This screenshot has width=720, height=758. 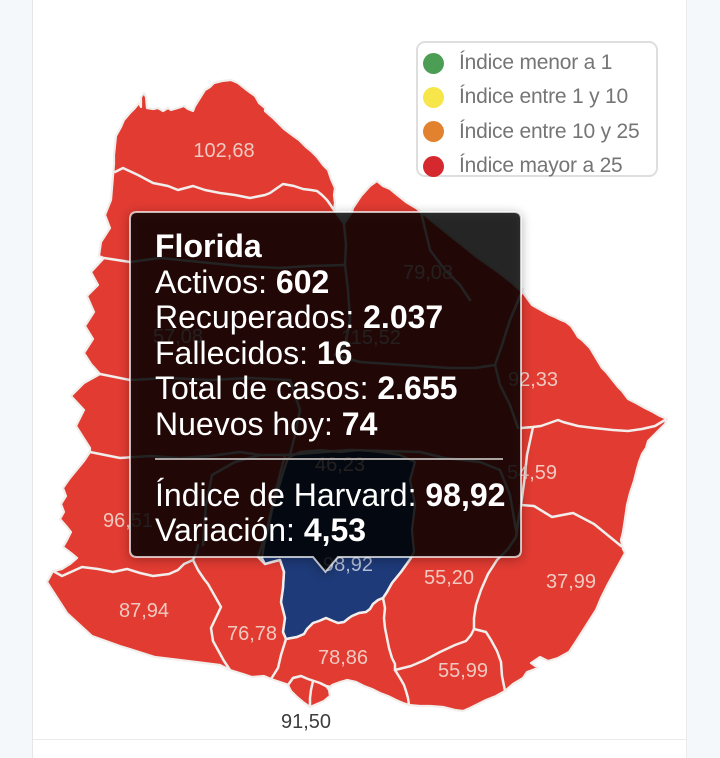 I want to click on svg-text: 76,78, so click(x=252, y=634).